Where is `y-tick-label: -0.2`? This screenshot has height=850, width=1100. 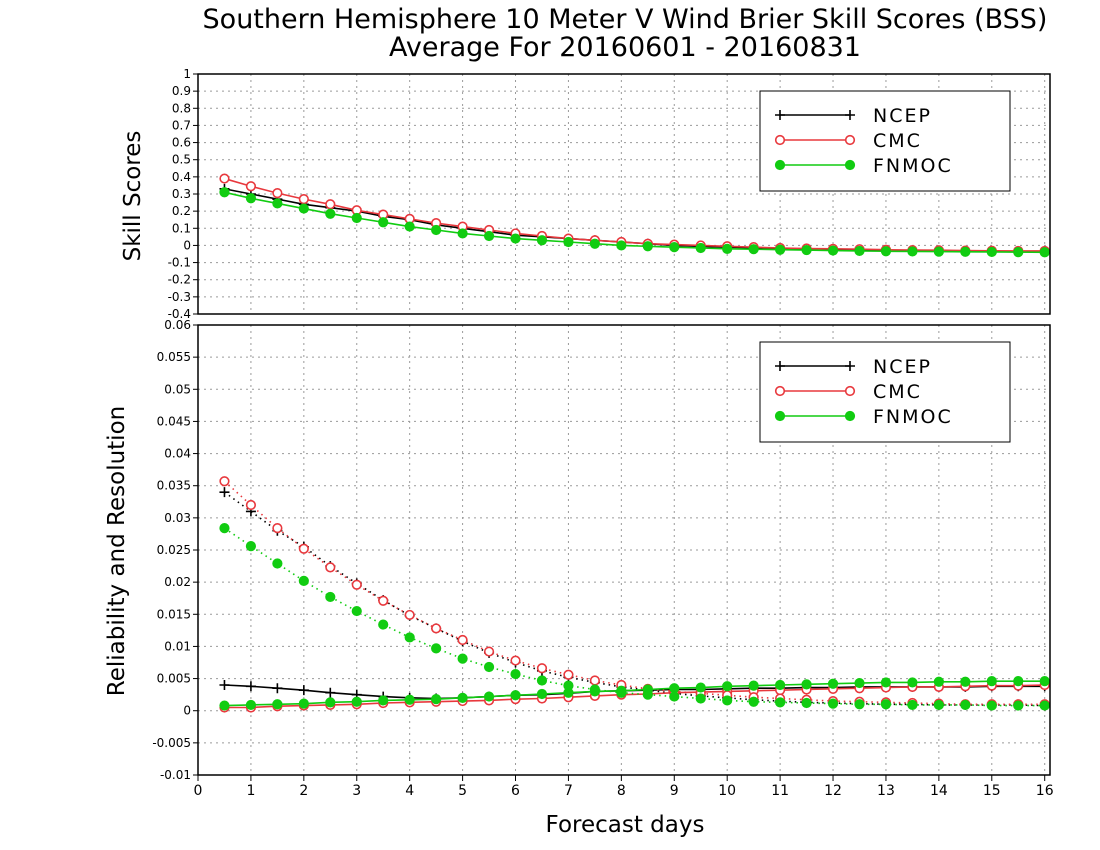 y-tick-label: -0.2 is located at coordinates (179, 280).